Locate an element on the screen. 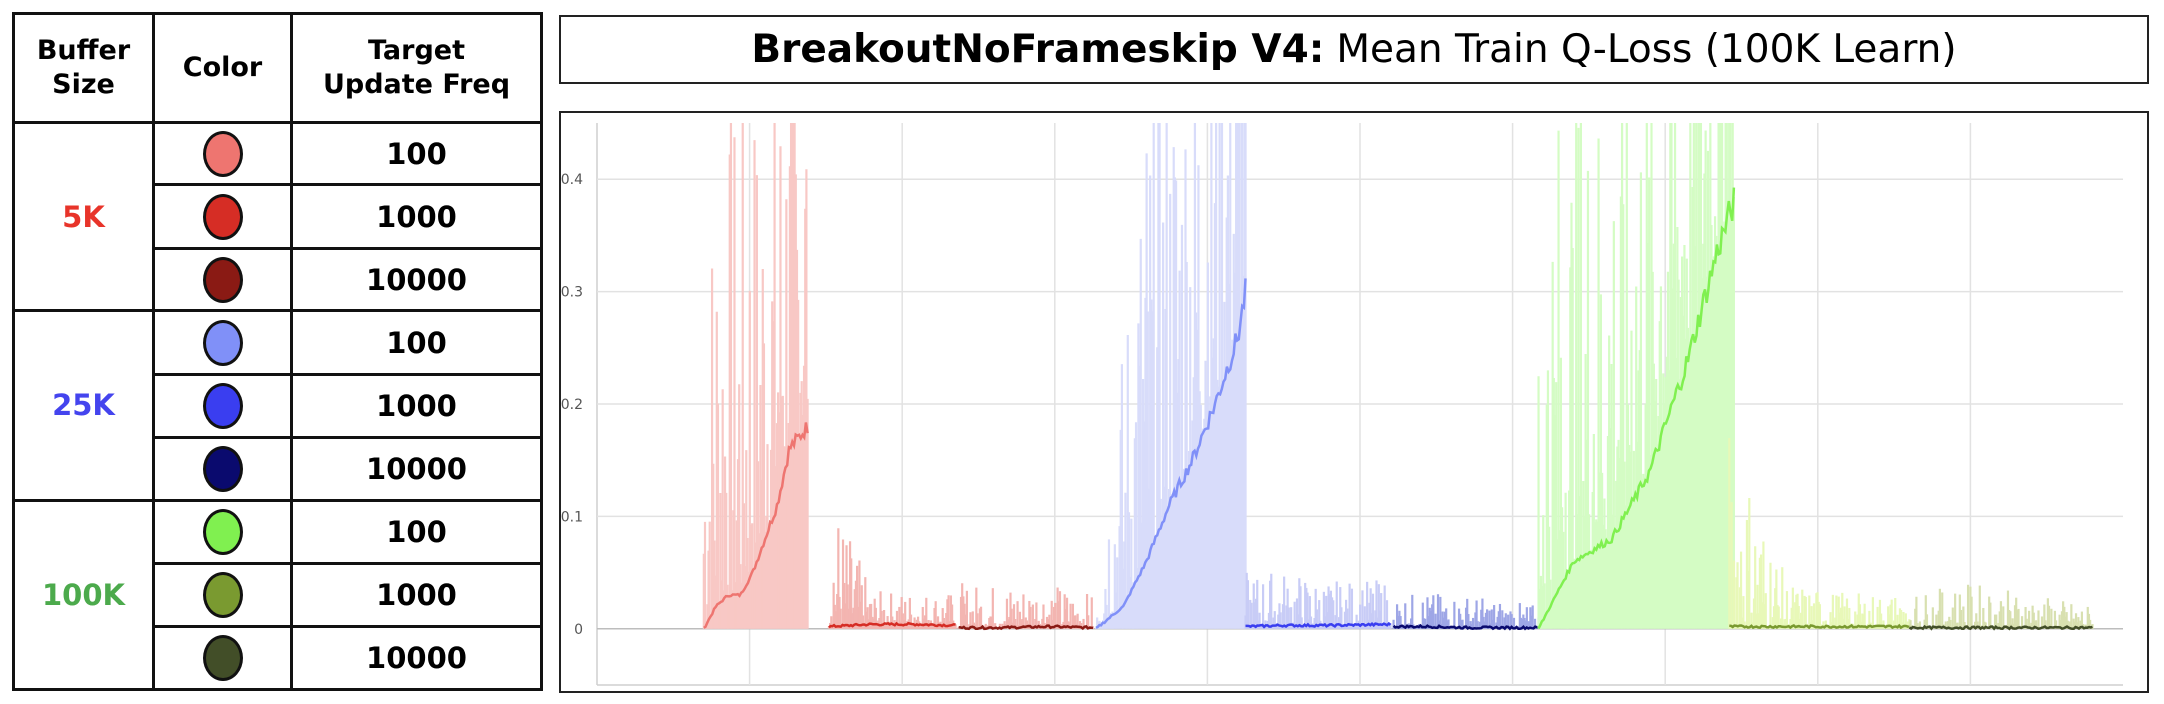 This screenshot has width=2164, height=704. legend-row: 25K 100 is located at coordinates (277, 405).